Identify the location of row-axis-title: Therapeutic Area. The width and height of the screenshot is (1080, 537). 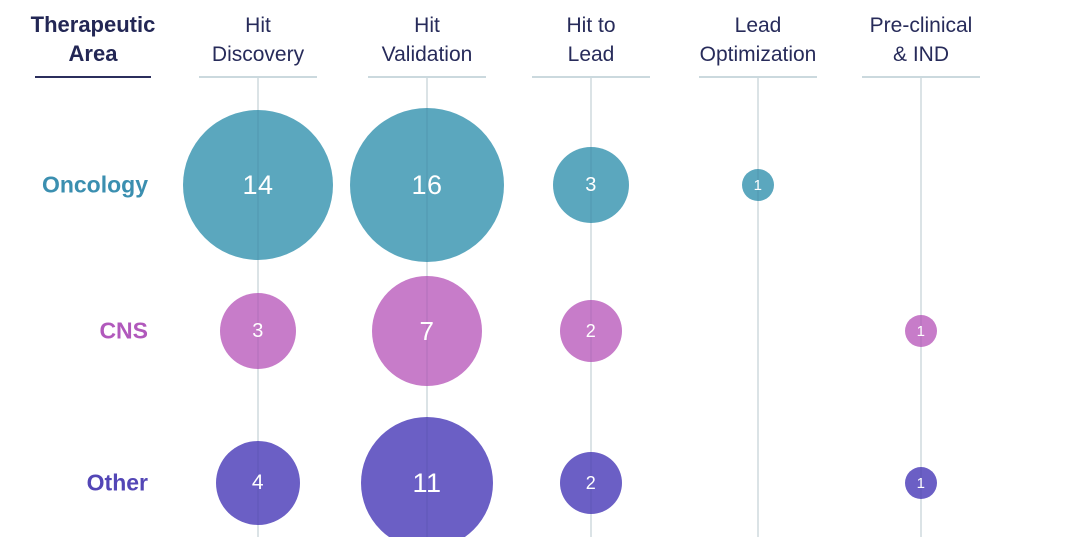
(93, 39).